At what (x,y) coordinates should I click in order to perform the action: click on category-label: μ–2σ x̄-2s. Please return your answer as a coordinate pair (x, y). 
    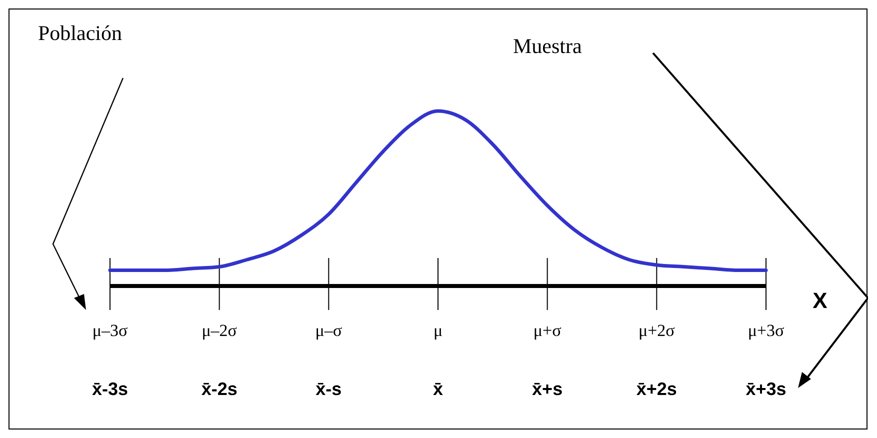
    Looking at the image, I should click on (219, 360).